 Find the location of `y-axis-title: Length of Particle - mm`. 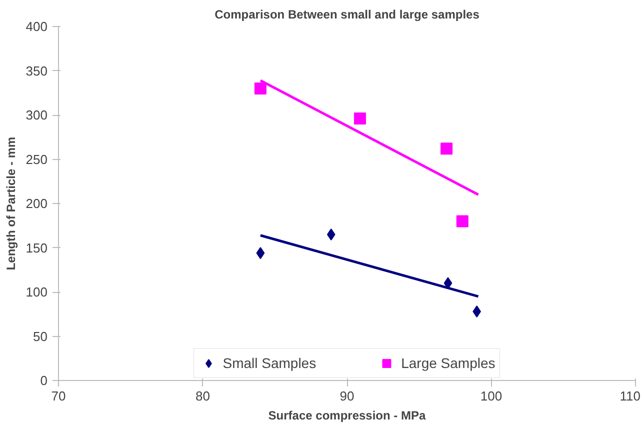

y-axis-title: Length of Particle - mm is located at coordinates (11, 203).